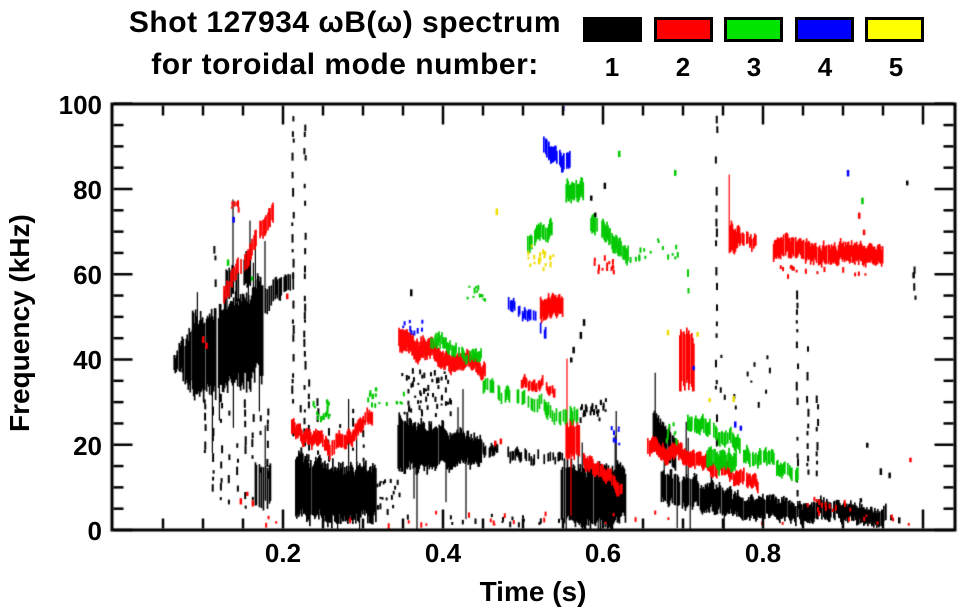 The width and height of the screenshot is (963, 615). I want to click on x-tick-label-0.6: 0.6, so click(603, 553).